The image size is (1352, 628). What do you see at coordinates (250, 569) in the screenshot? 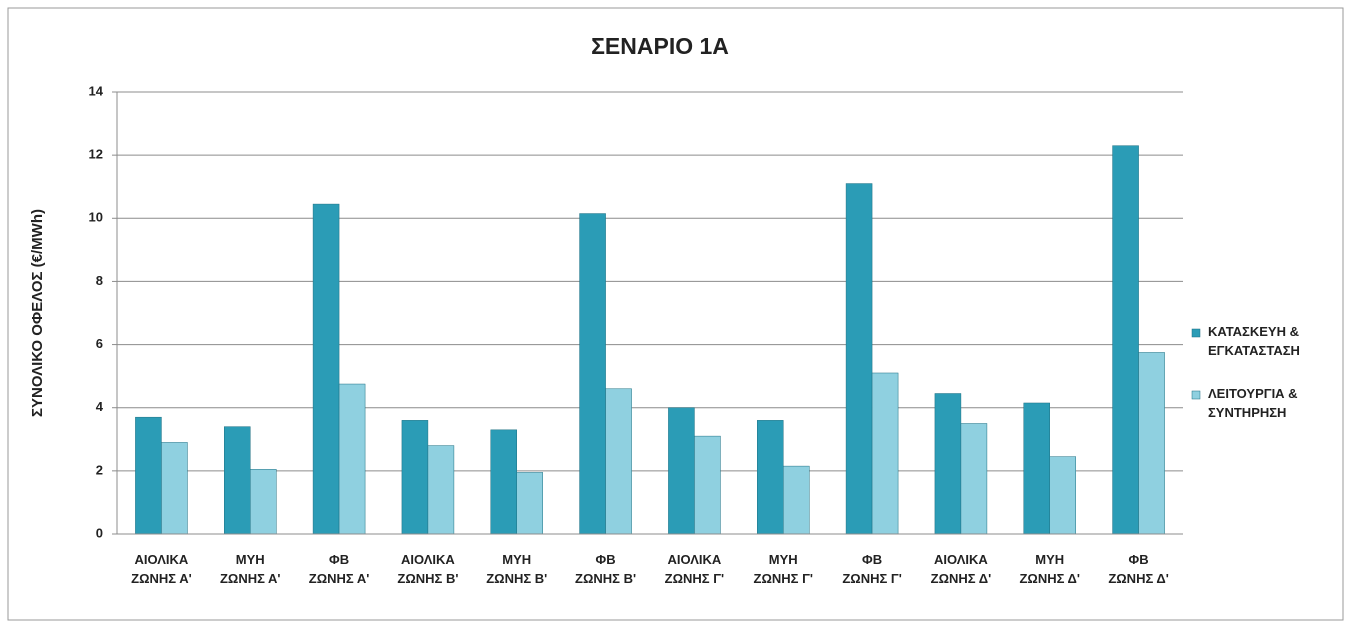
I see `x-tick-label: ΜΥΗ ΖΩΝΗΣ Α'` at bounding box center [250, 569].